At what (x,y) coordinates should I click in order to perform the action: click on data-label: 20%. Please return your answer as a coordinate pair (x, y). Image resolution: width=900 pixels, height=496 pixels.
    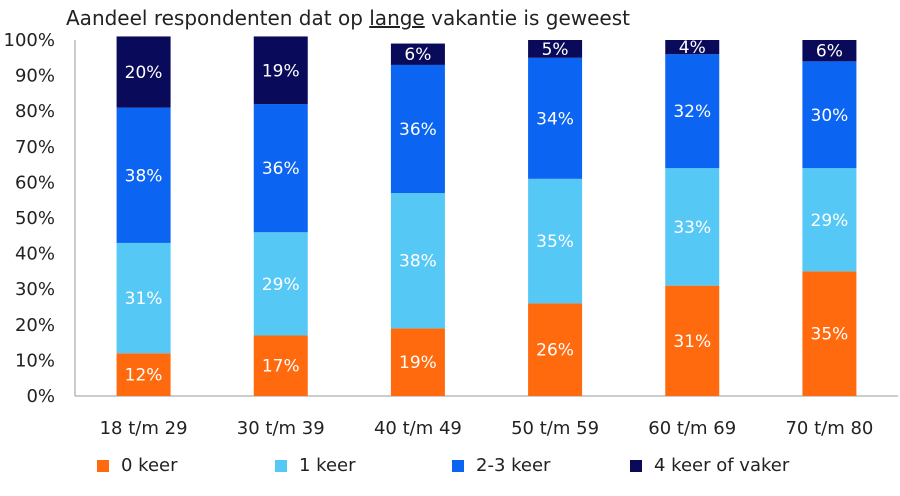
    Looking at the image, I should click on (144, 73).